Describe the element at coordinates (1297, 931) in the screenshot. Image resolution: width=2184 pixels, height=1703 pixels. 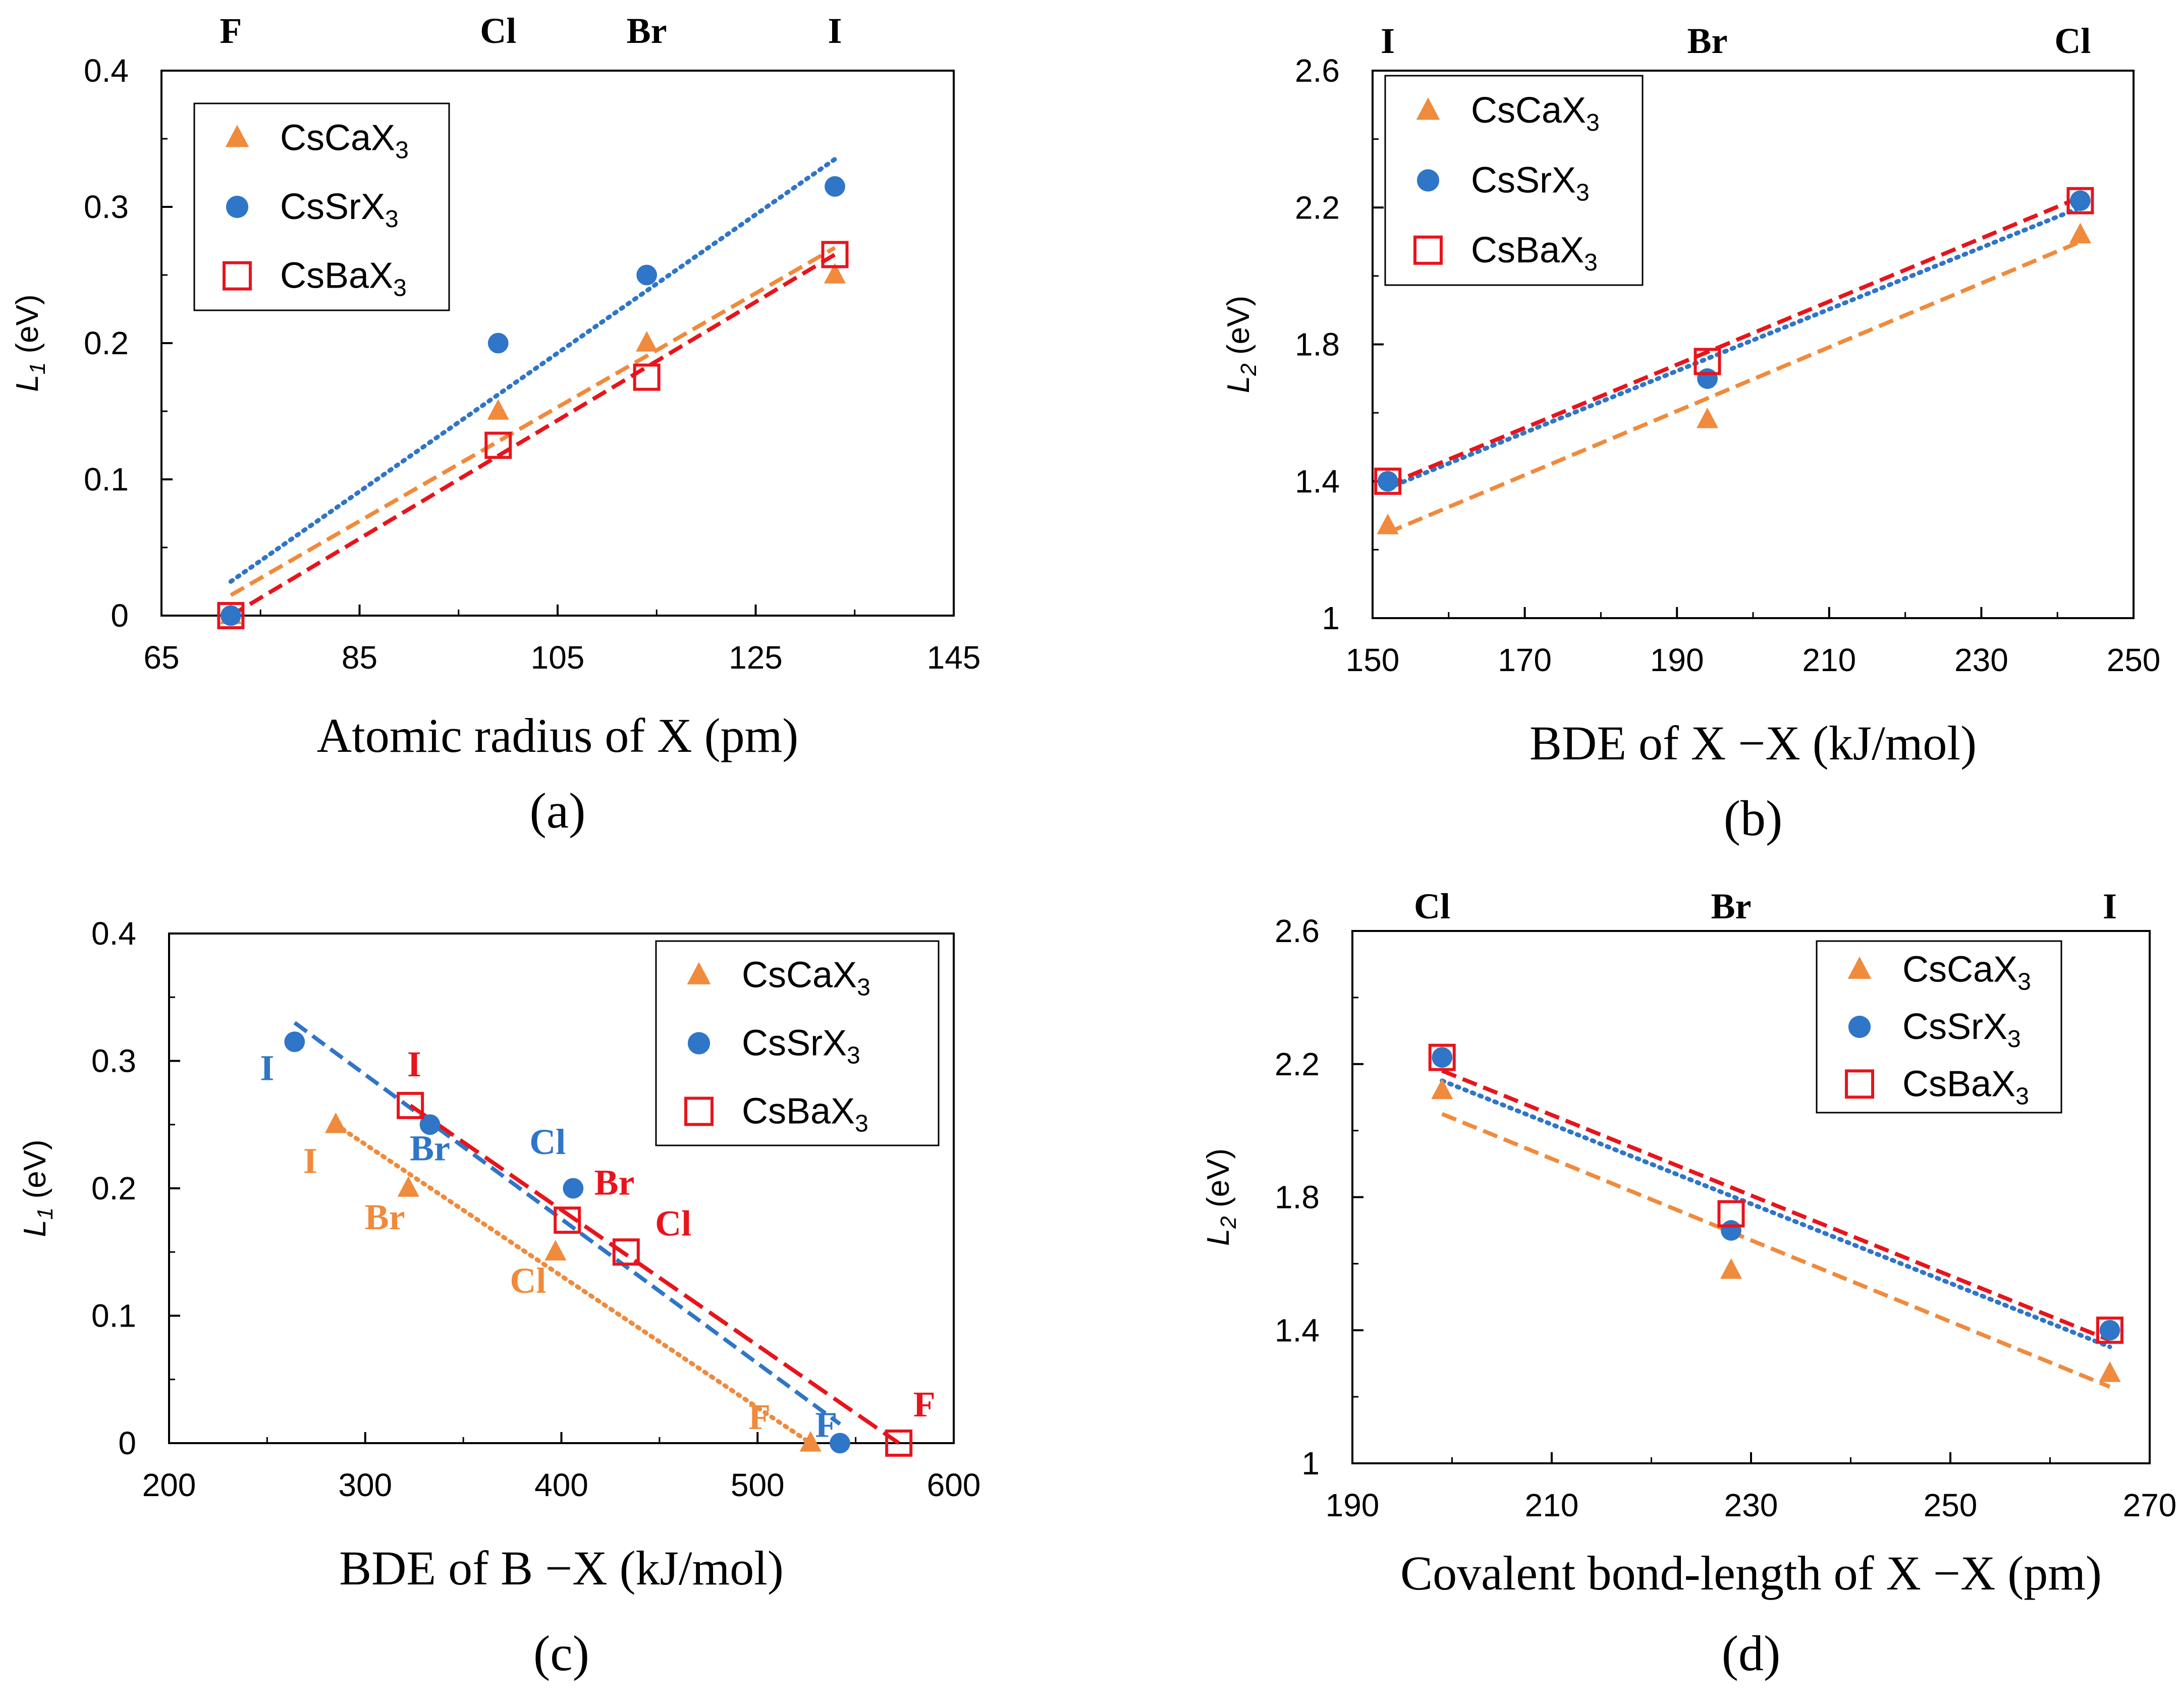
I see `y-tick-label: 2.6` at that location.